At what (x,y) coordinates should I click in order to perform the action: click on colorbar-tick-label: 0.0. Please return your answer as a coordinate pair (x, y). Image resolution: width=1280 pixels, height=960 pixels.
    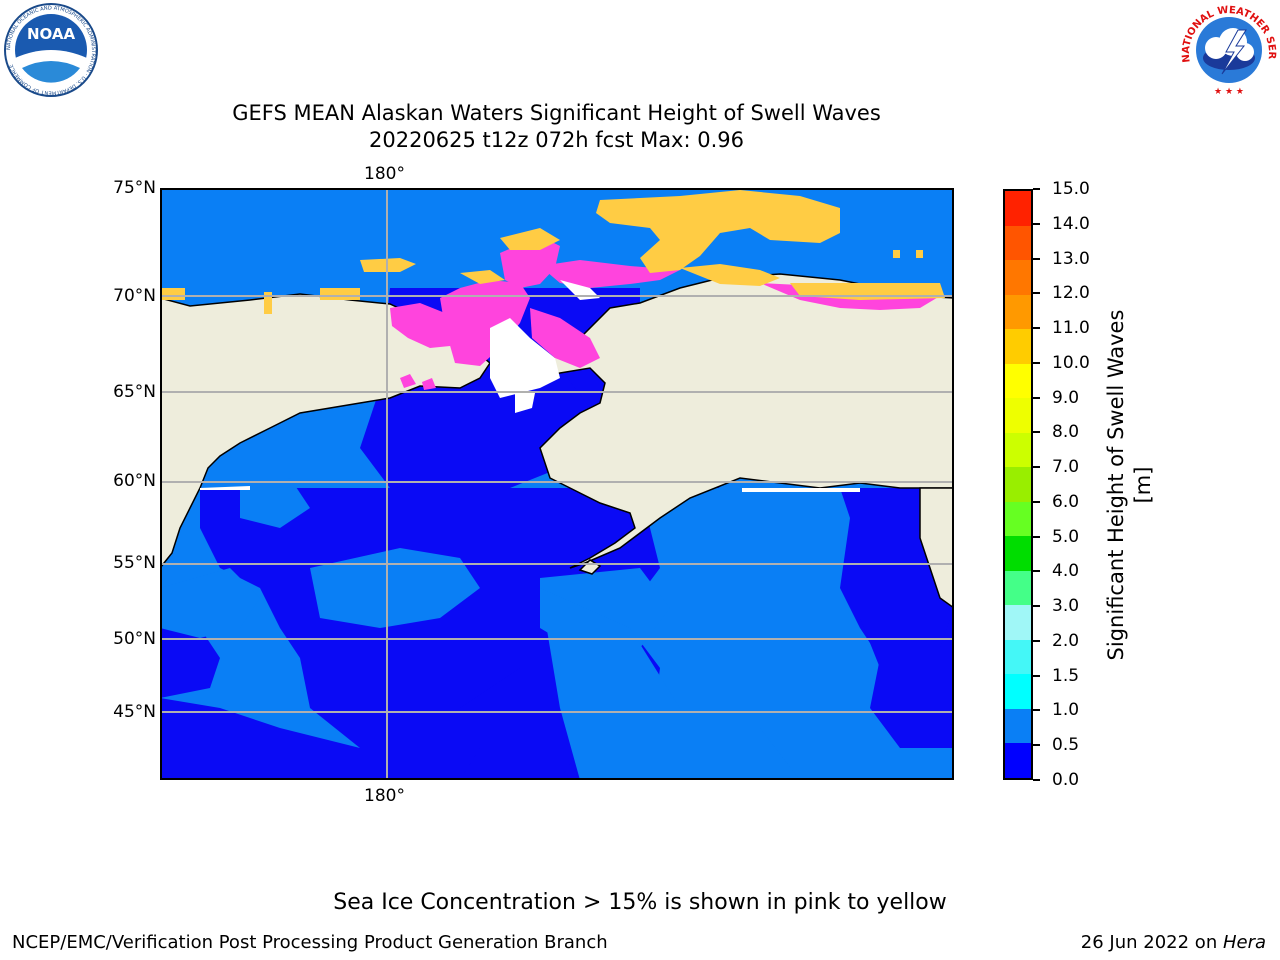
    Looking at the image, I should click on (1066, 780).